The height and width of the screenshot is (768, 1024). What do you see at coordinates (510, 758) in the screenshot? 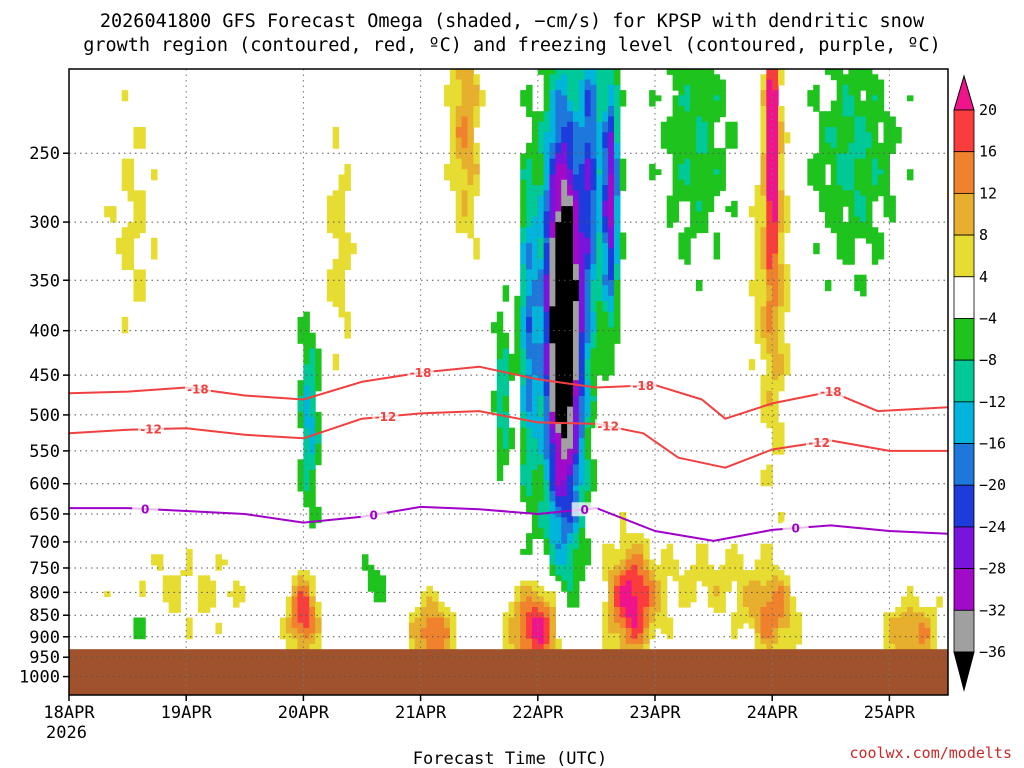
I see `x-axis-label: Forecast Time (UTC)` at bounding box center [510, 758].